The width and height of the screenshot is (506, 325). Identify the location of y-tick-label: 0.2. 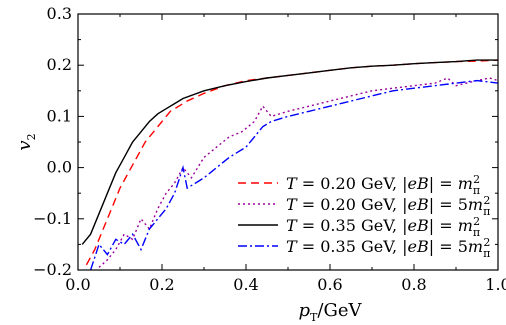
(59, 64).